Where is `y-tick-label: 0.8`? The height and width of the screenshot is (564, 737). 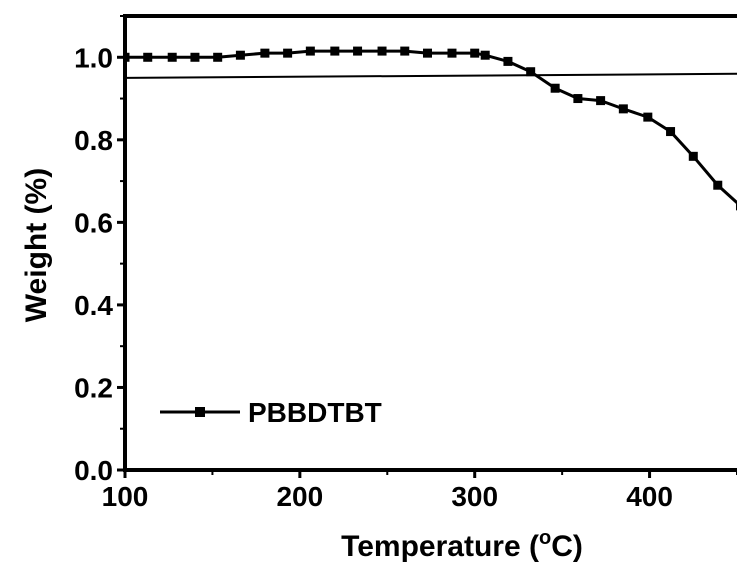 y-tick-label: 0.8 is located at coordinates (93, 140).